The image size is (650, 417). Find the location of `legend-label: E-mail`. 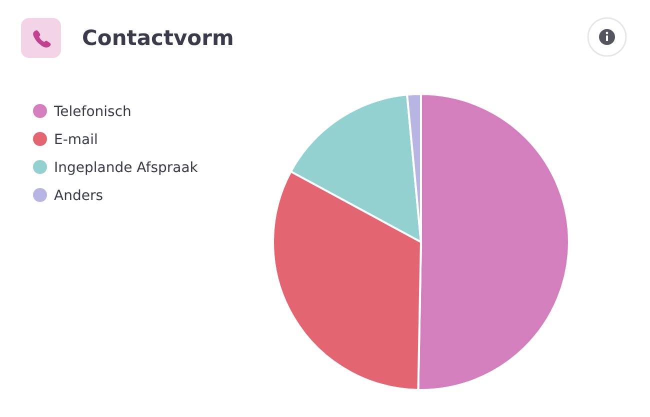

legend-label: E-mail is located at coordinates (76, 140).